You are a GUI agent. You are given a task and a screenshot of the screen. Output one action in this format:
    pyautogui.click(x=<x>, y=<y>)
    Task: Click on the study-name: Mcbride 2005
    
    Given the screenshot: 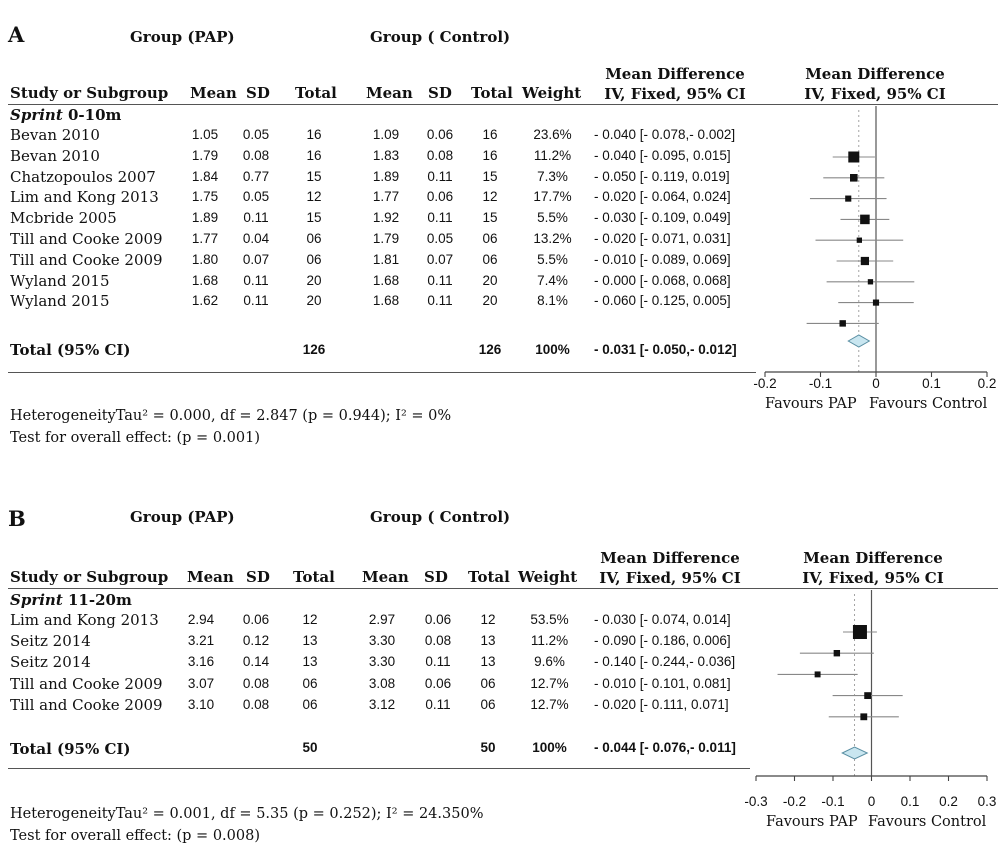 What is the action you would take?
    pyautogui.click(x=63, y=218)
    